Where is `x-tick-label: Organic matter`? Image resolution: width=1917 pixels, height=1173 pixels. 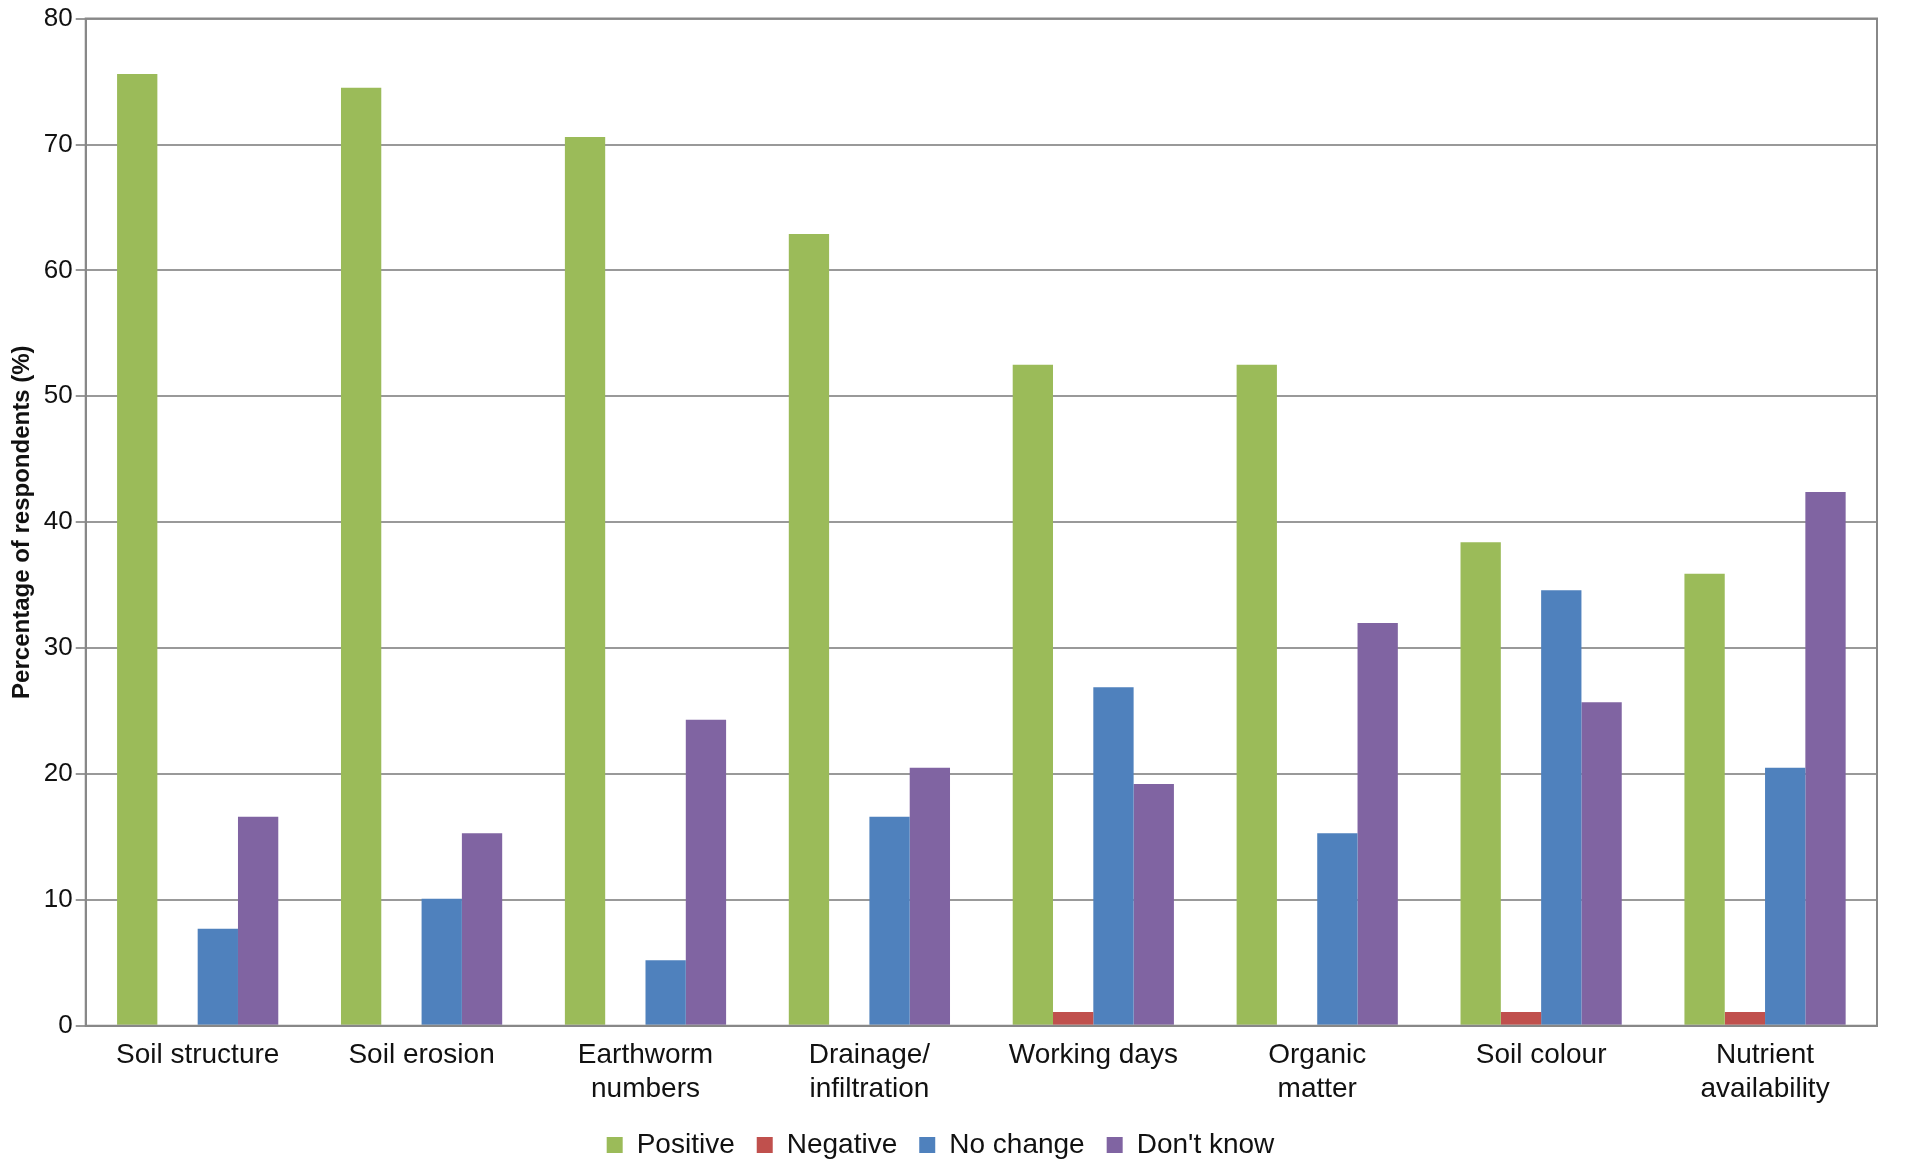 x-tick-label: Organic matter is located at coordinates (1317, 1070).